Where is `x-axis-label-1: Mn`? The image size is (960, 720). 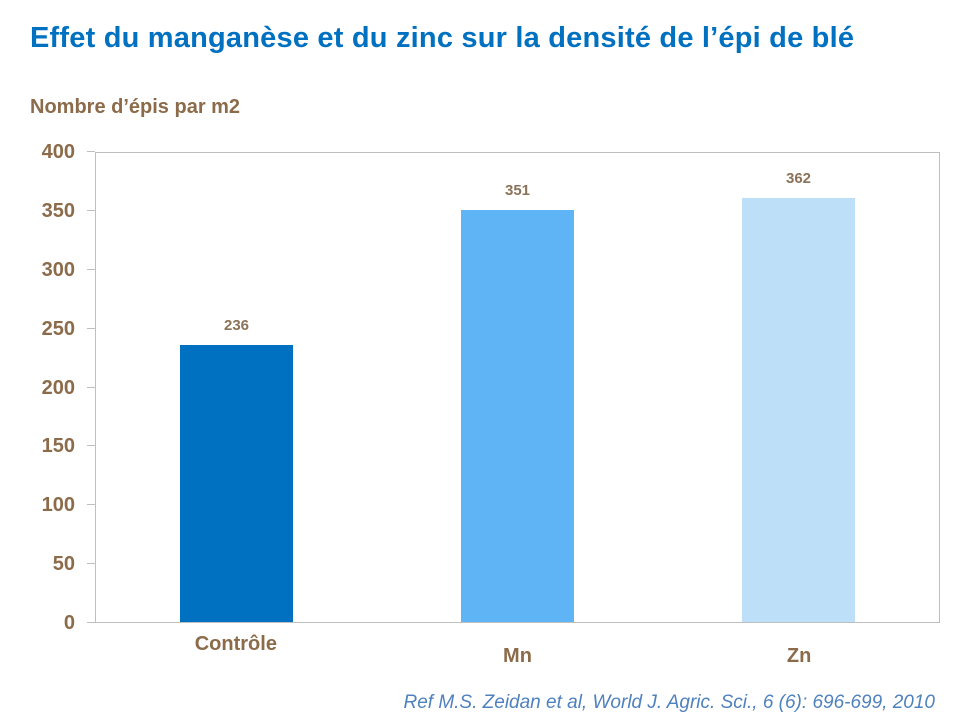 x-axis-label-1: Mn is located at coordinates (517, 656).